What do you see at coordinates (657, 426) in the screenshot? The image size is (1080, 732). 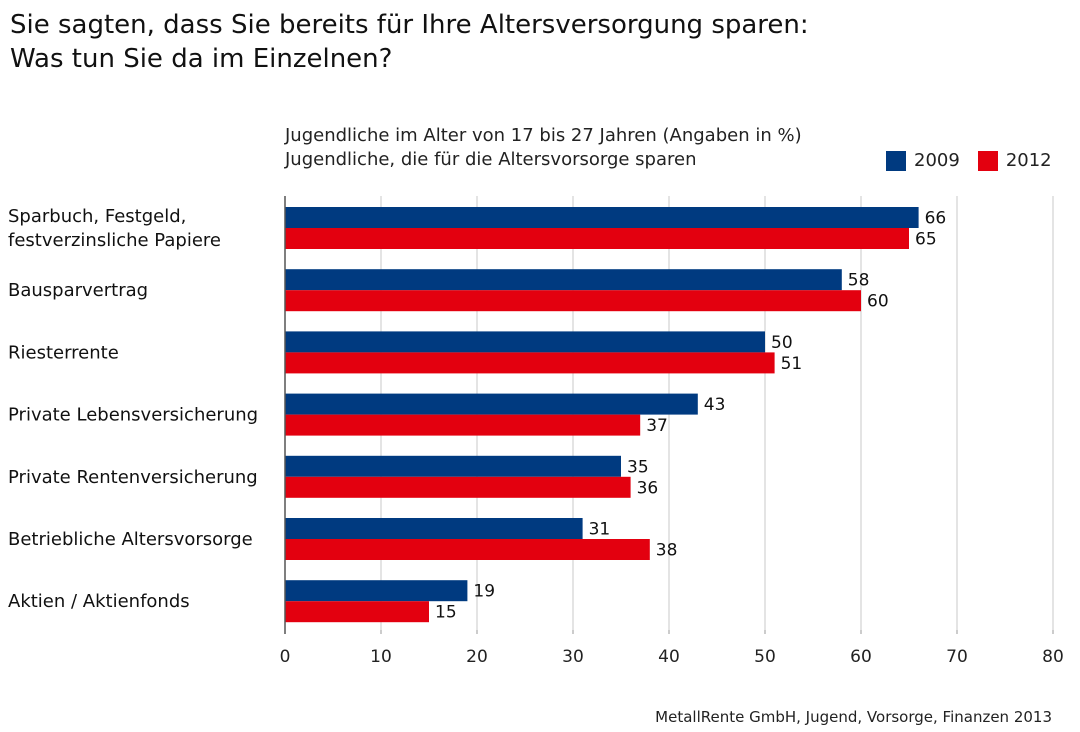 I see `data-label-2012-3: 37` at bounding box center [657, 426].